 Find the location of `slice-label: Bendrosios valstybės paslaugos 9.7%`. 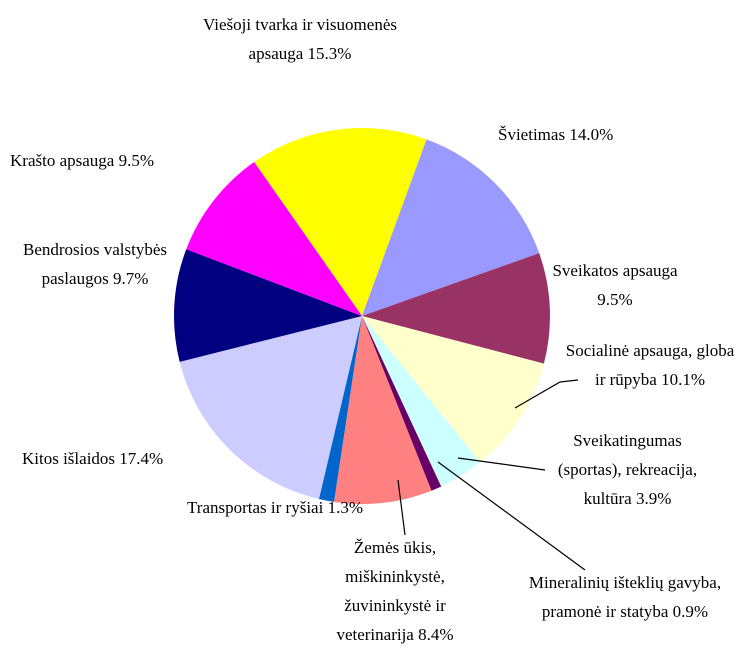

slice-label: Bendrosios valstybės paslaugos 9.7% is located at coordinates (95, 264).